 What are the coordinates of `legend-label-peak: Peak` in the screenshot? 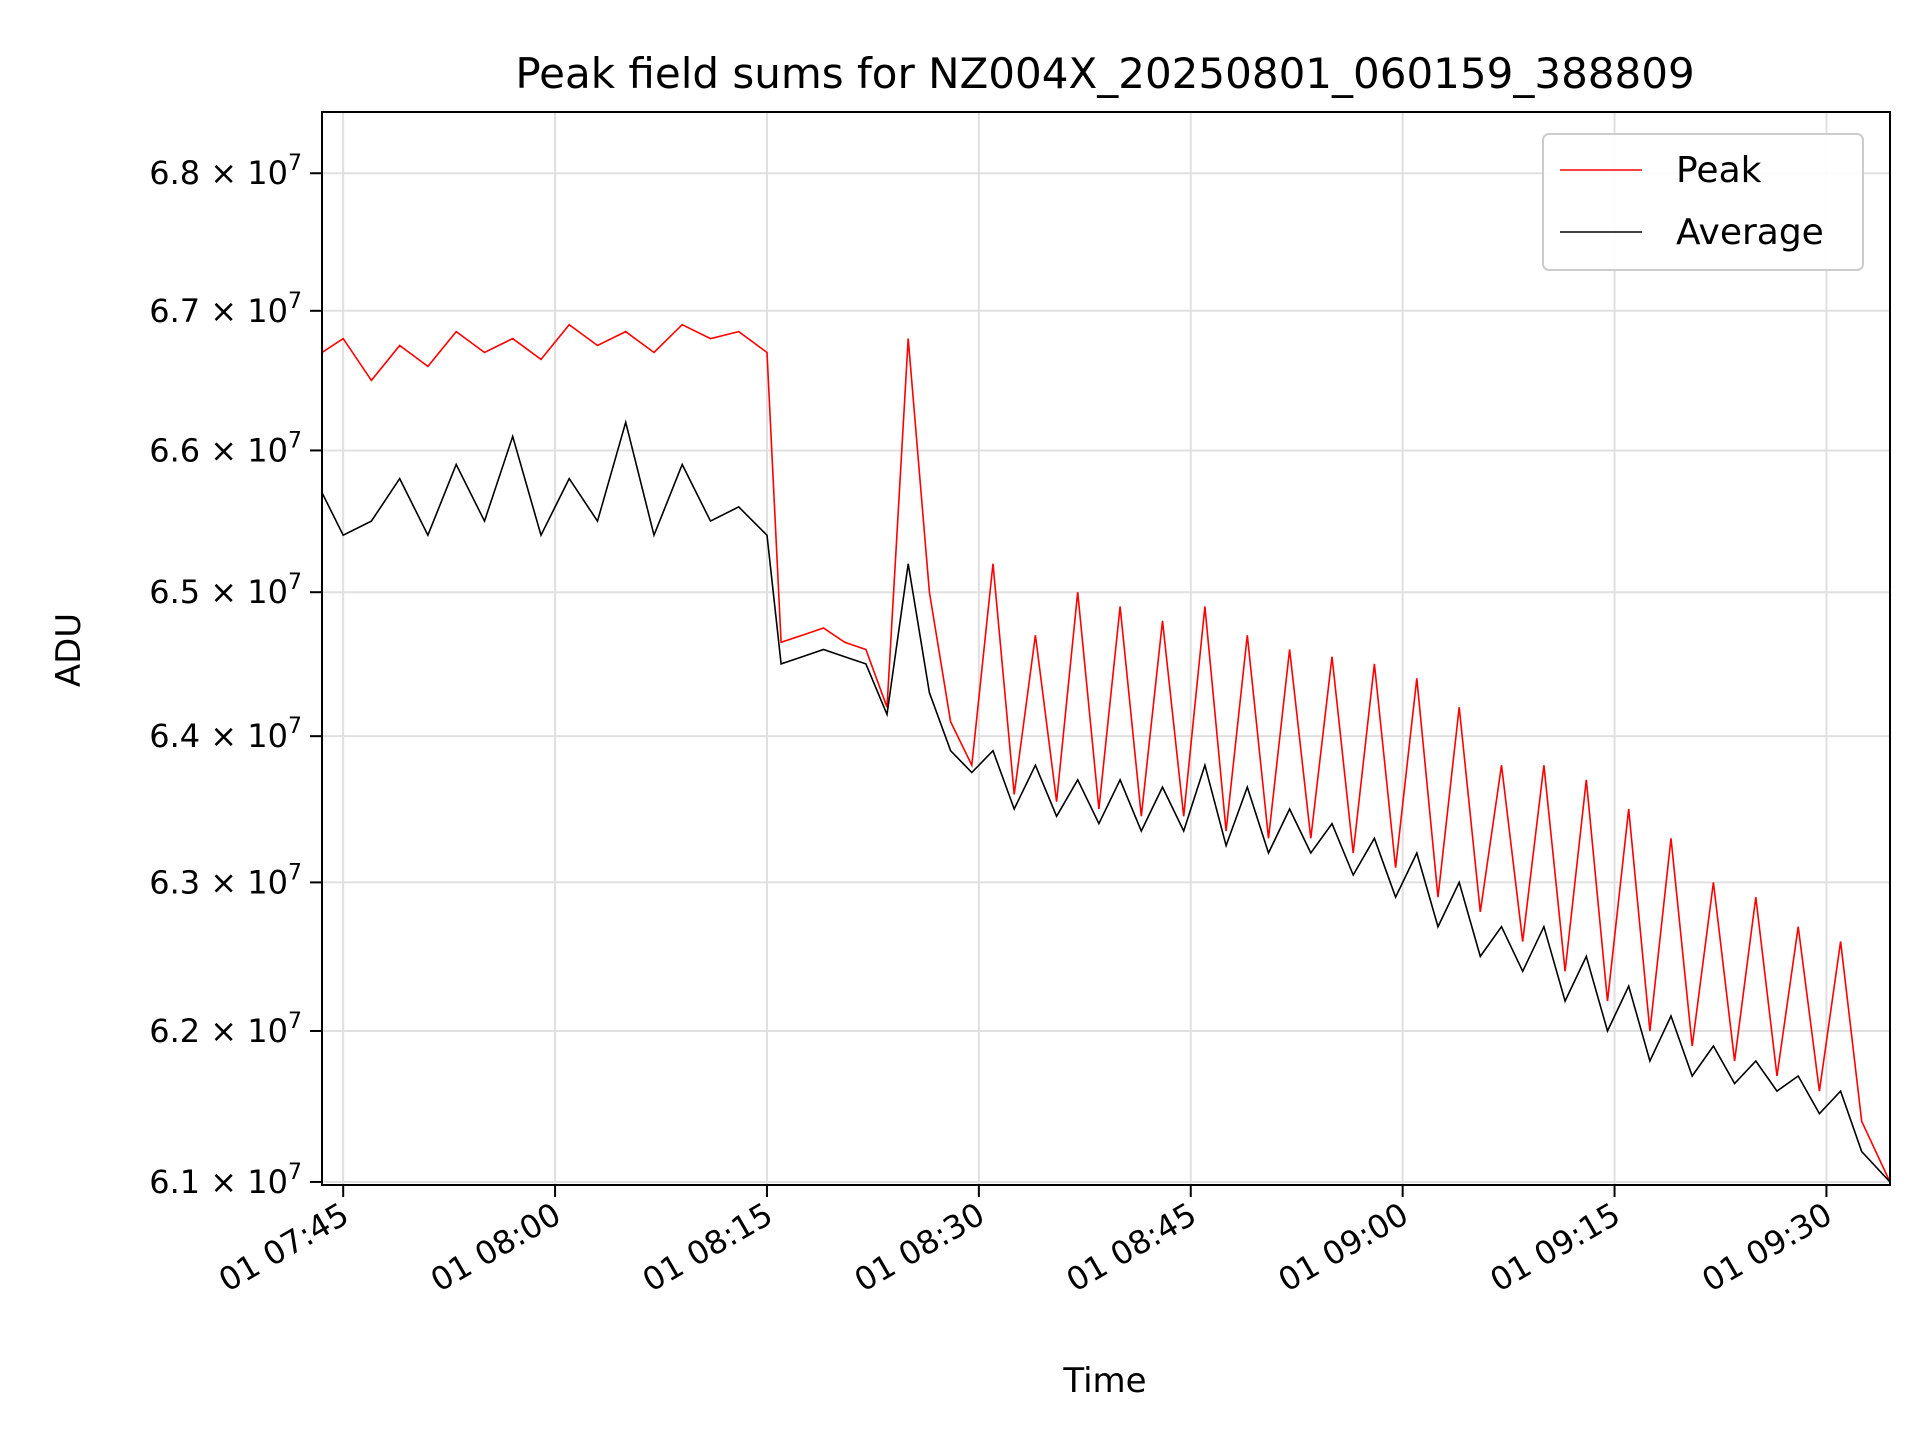 It's located at (1719, 170).